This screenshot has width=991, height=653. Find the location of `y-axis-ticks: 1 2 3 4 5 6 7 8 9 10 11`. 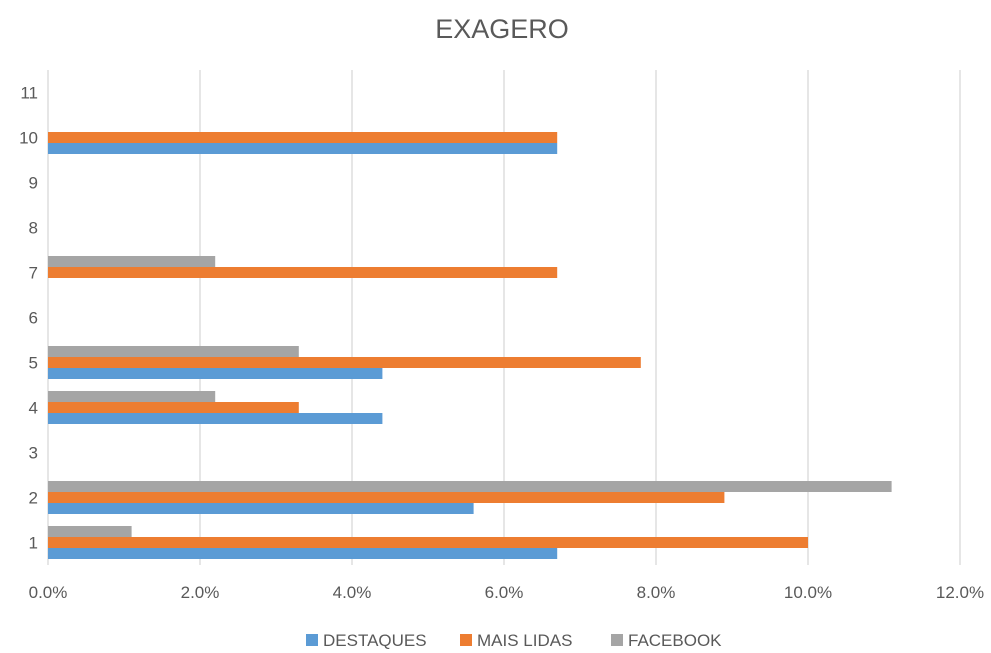

y-axis-ticks: 1 2 3 4 5 6 7 8 9 10 11 is located at coordinates (28, 318).